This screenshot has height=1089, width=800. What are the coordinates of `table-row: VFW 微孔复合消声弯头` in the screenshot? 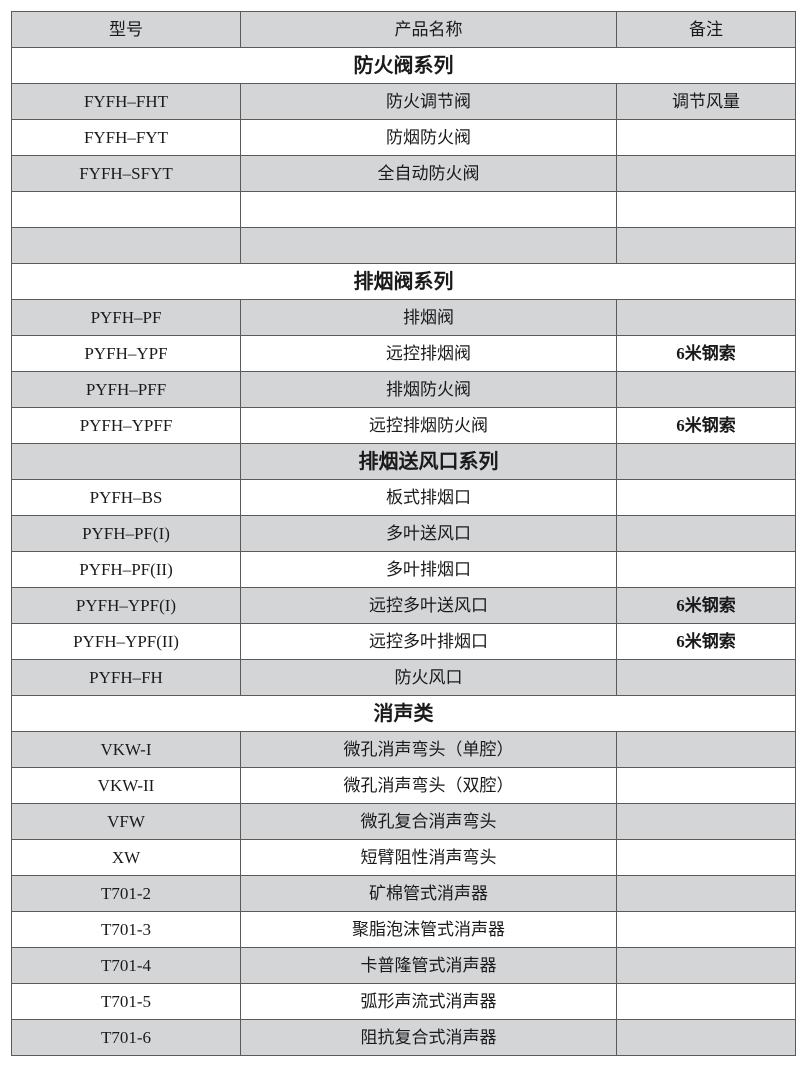 It's located at (403, 821).